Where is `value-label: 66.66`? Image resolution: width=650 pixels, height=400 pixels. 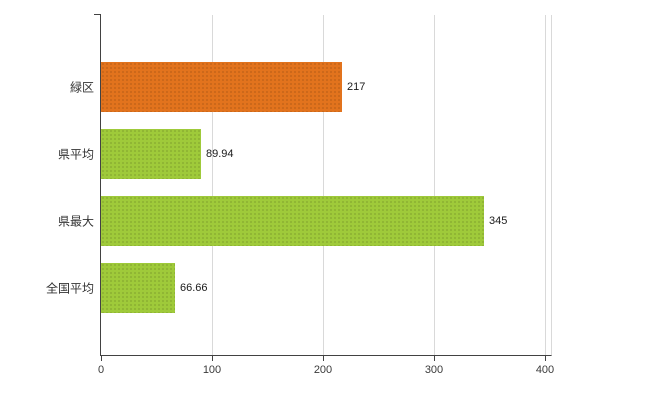
value-label: 66.66 is located at coordinates (194, 288).